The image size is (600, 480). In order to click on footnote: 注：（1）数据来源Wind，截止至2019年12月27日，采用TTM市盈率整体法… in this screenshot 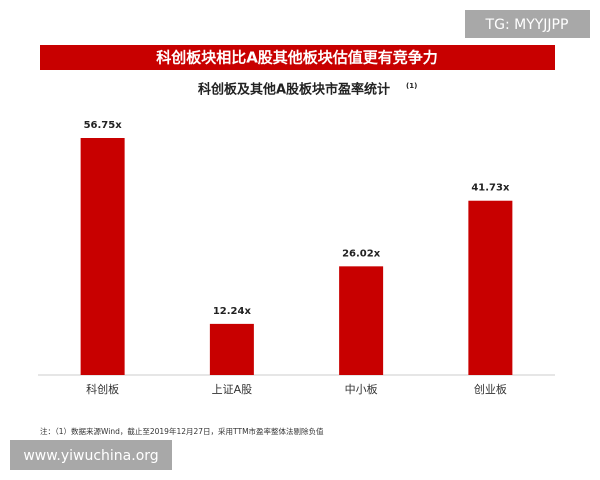, I will do `click(182, 431)`.